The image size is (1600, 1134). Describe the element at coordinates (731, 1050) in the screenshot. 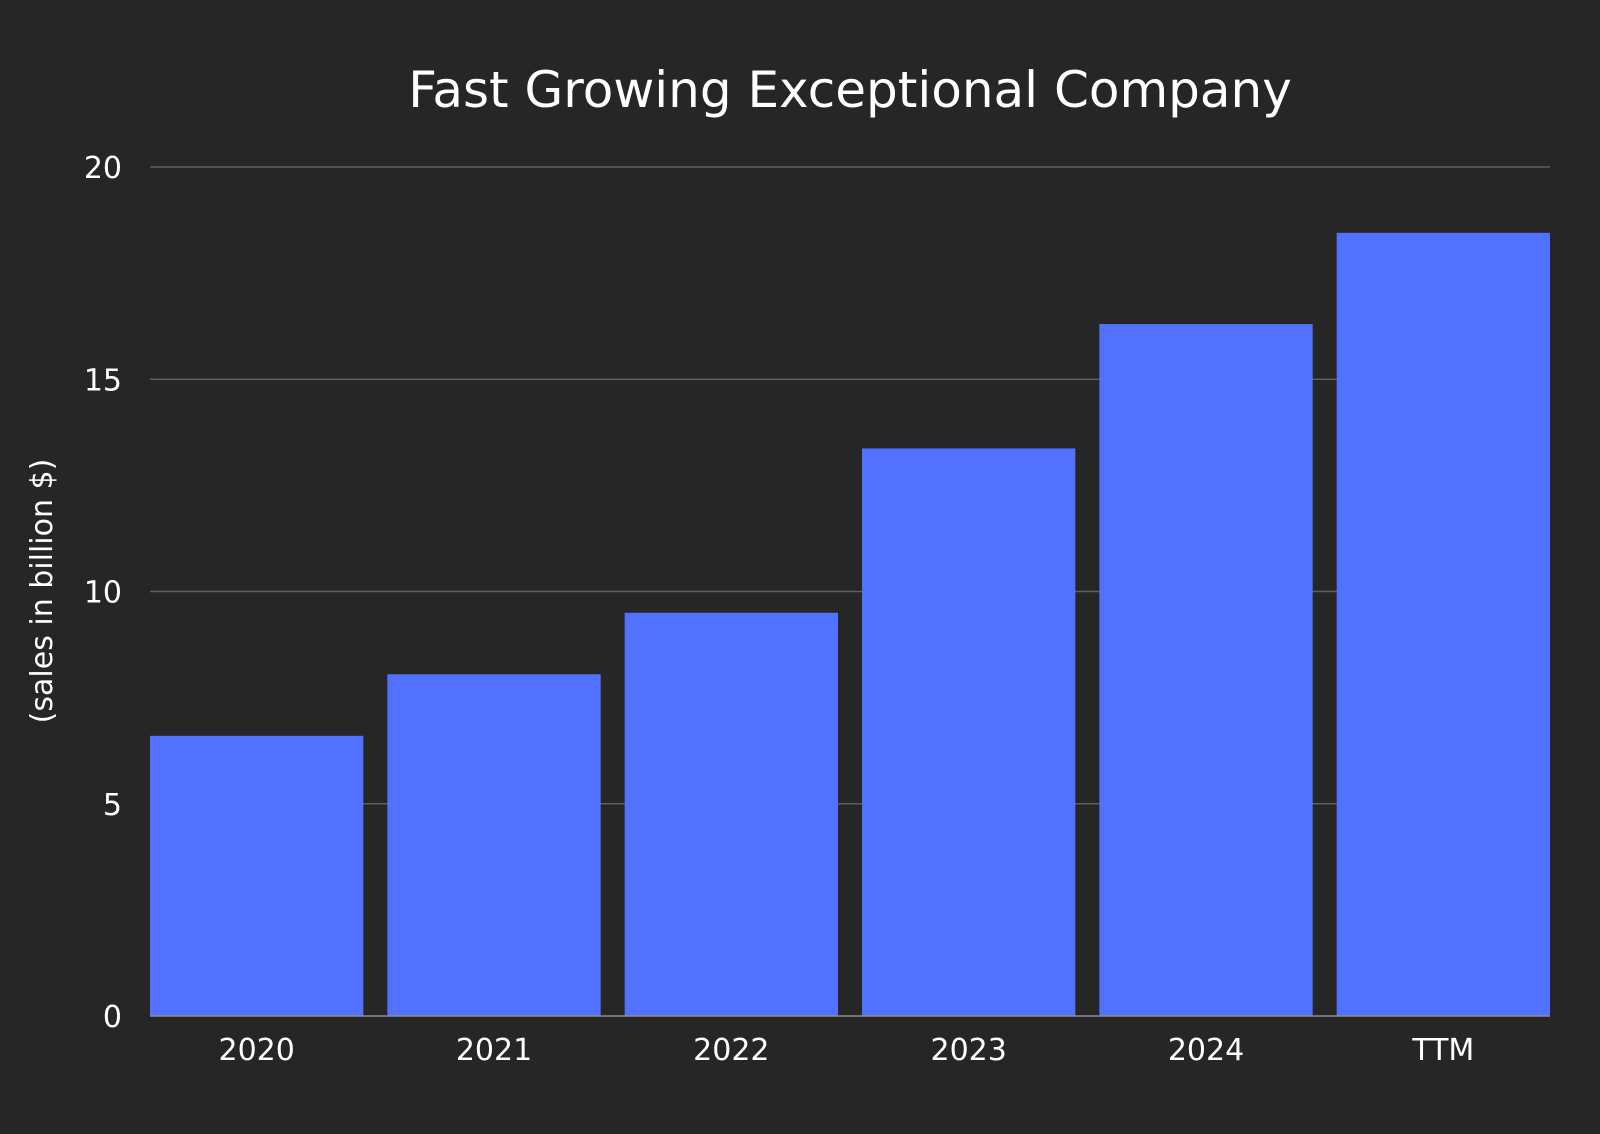

I see `x-tick-label: 2022` at that location.